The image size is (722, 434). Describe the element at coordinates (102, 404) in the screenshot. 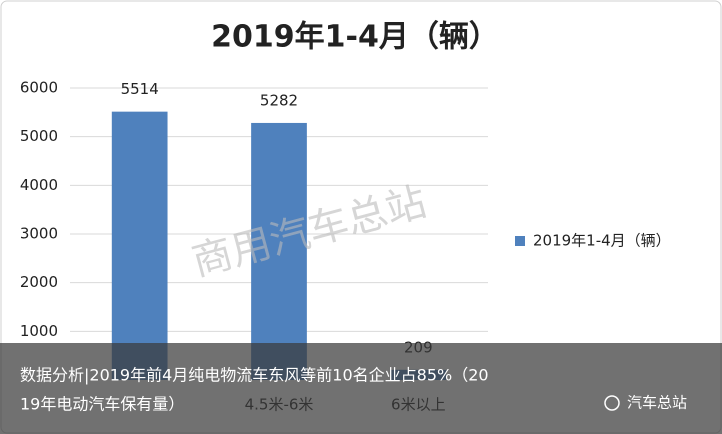

I see `caption-line: 19年电动汽车保有量）` at that location.